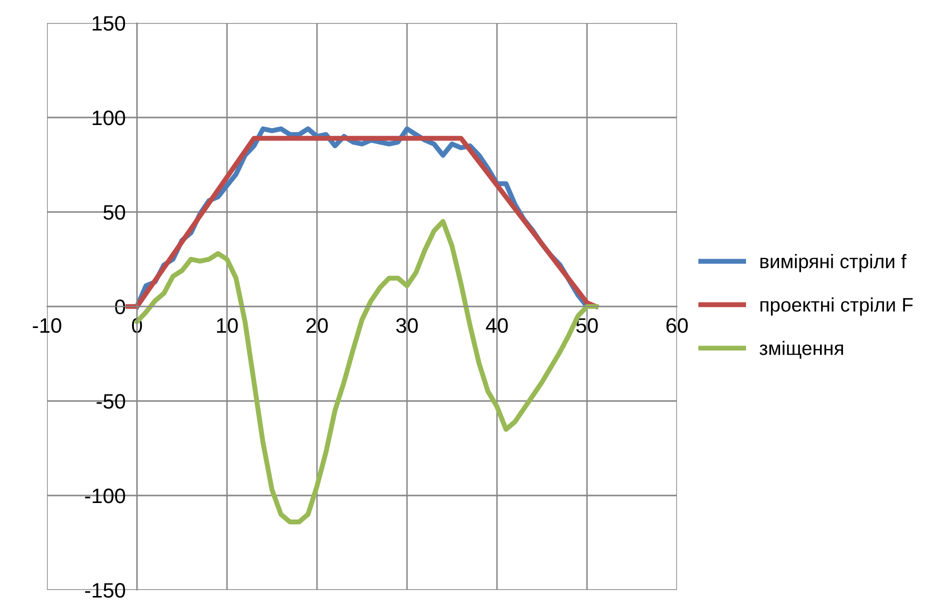 This screenshot has height=610, width=951. What do you see at coordinates (317, 325) in the screenshot?
I see `x-tick-label: 20` at bounding box center [317, 325].